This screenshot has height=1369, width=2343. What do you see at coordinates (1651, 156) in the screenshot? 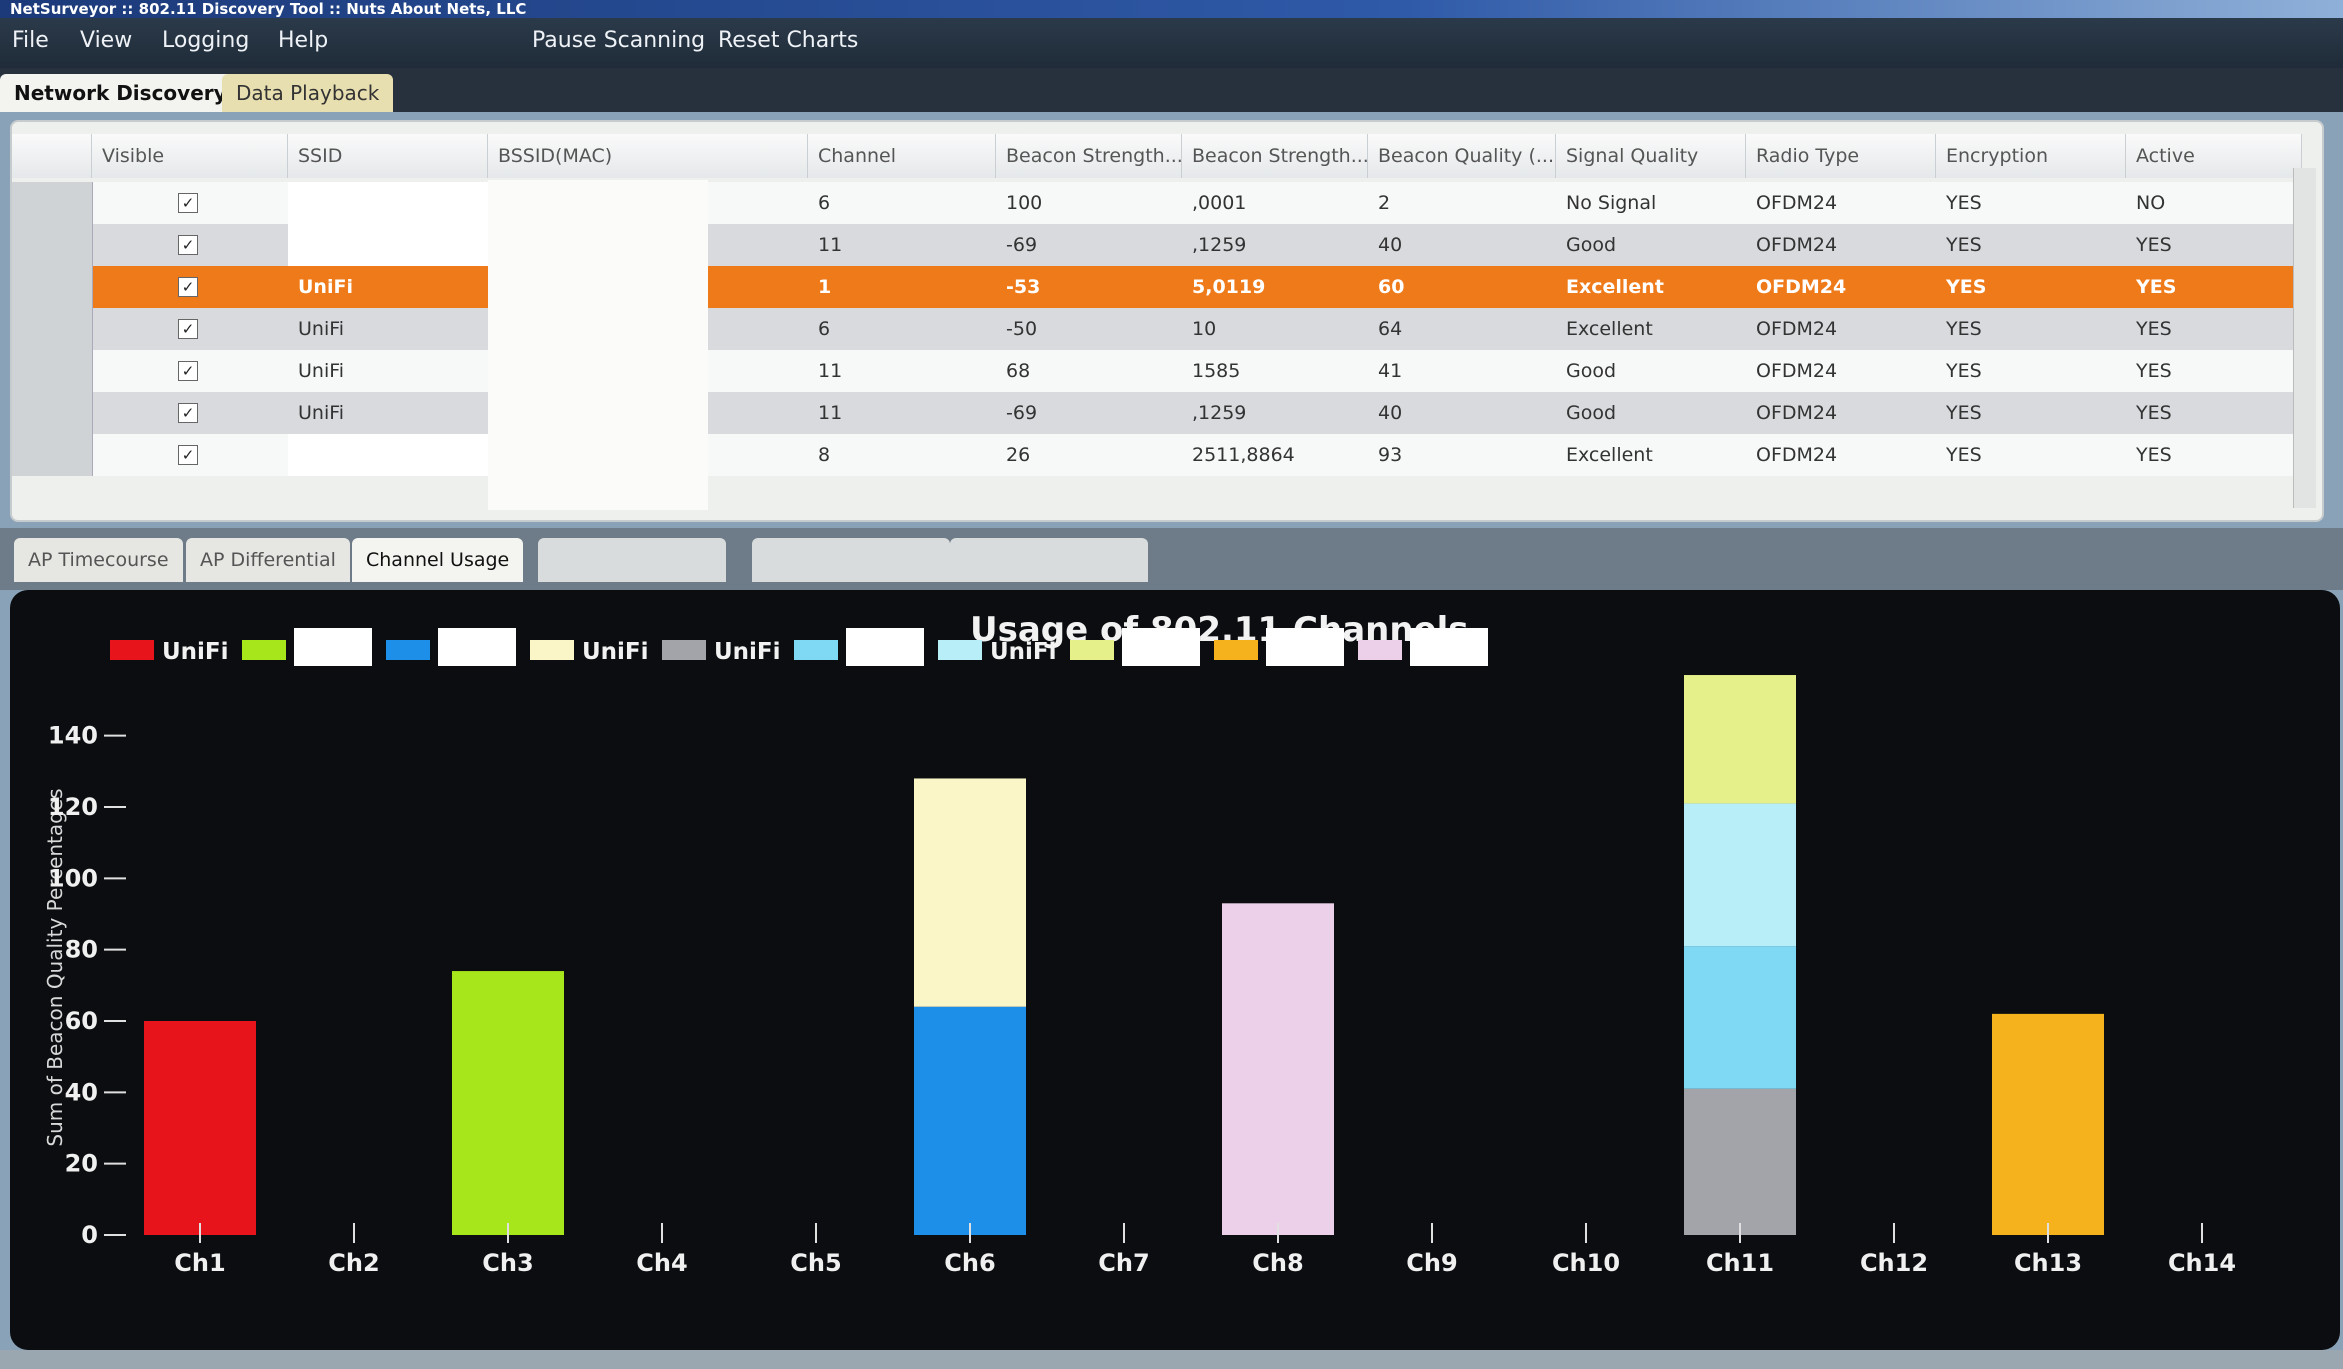
I see `column-header-signal-quality: Signal Quality` at bounding box center [1651, 156].